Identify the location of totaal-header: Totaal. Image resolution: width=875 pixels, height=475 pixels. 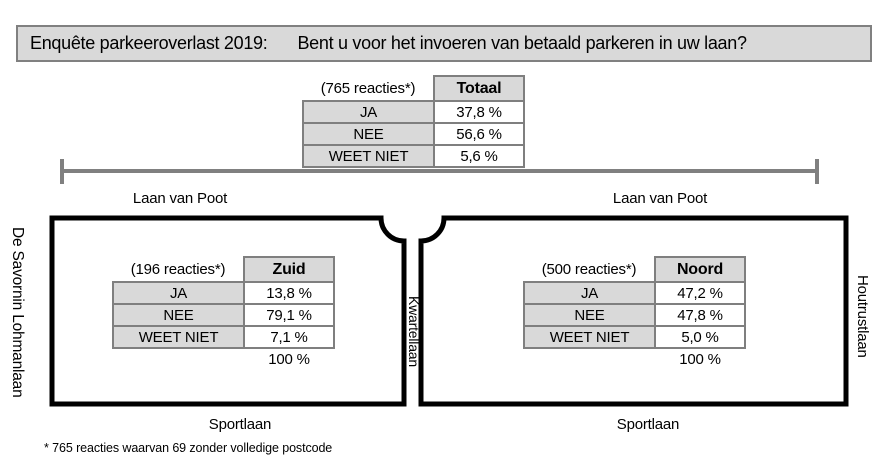
(479, 88).